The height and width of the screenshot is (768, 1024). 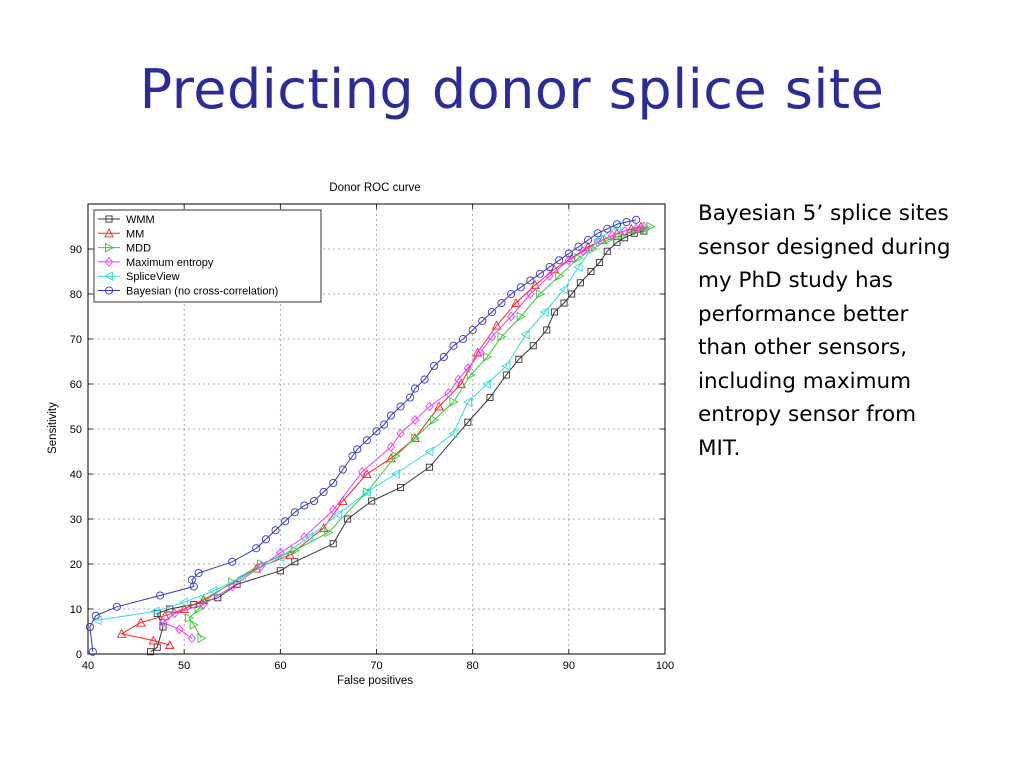 I want to click on body-text-line: MIT., so click(x=719, y=448).